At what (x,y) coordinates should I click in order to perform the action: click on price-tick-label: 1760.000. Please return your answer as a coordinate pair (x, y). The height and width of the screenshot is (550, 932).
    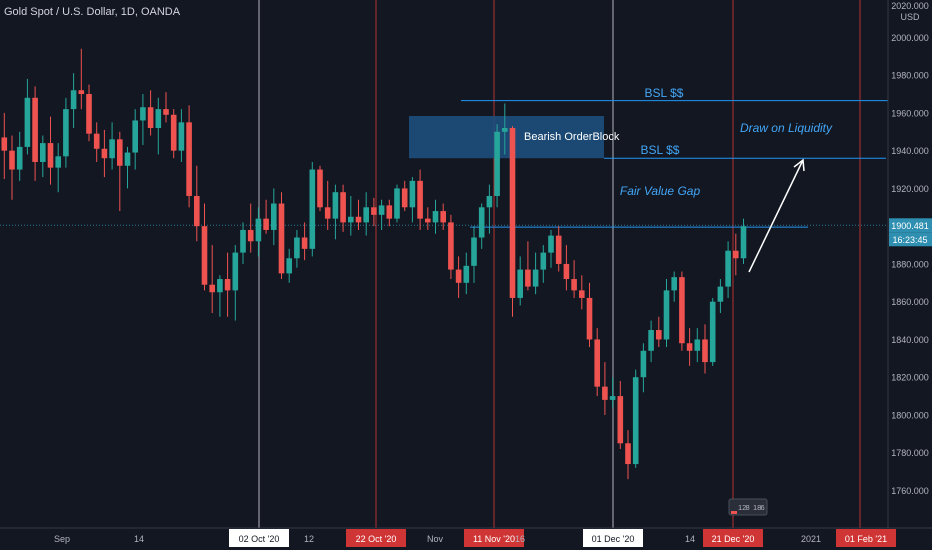
    Looking at the image, I should click on (910, 491).